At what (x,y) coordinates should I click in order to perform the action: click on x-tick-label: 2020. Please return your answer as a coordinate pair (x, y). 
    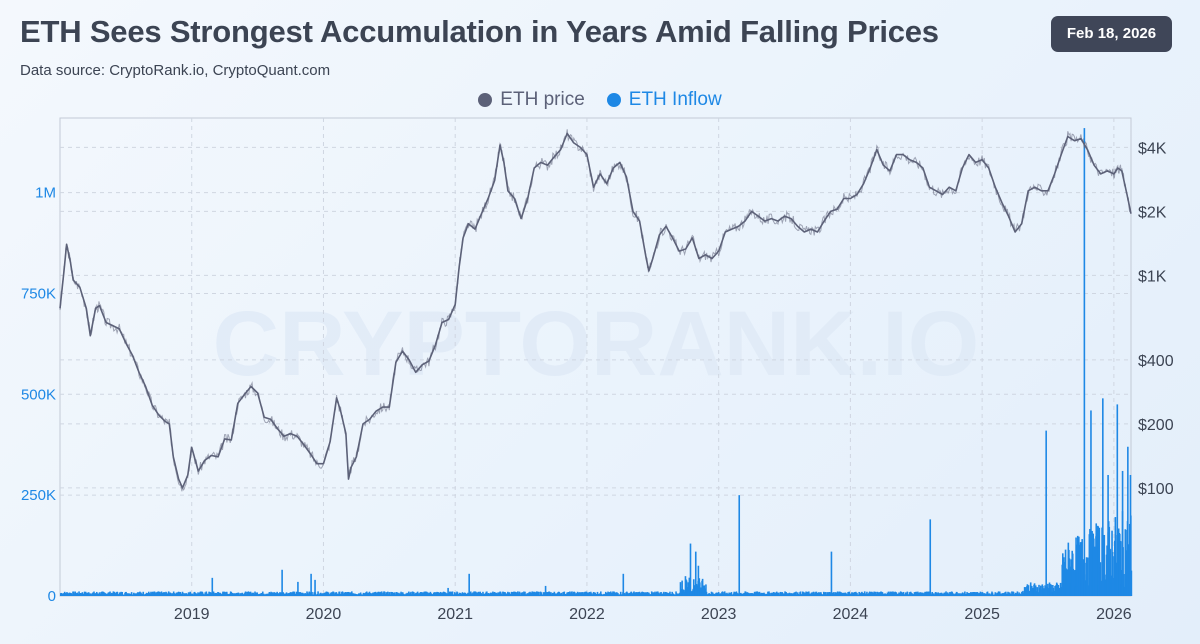
    Looking at the image, I should click on (324, 614).